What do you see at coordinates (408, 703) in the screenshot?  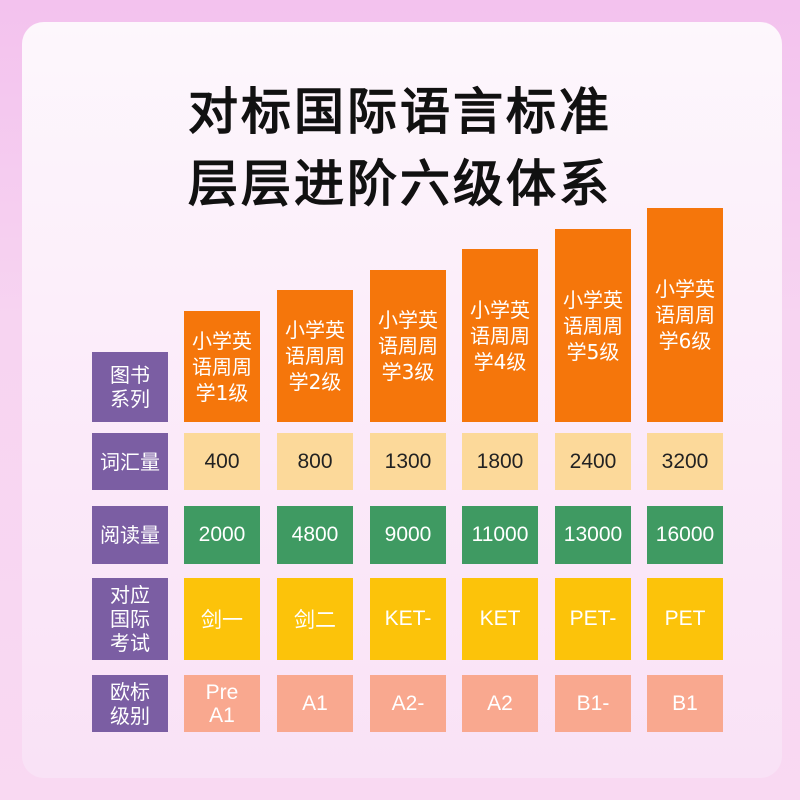 I see `cefr-level-3: A2-` at bounding box center [408, 703].